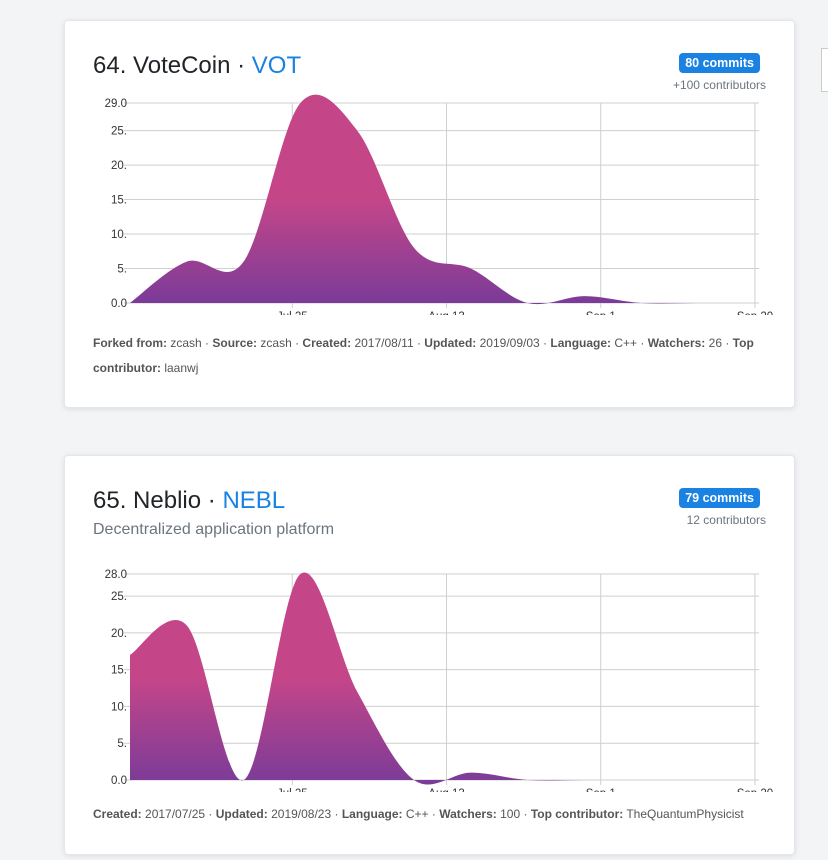 This screenshot has width=828, height=860. I want to click on meta-value: 26, so click(713, 343).